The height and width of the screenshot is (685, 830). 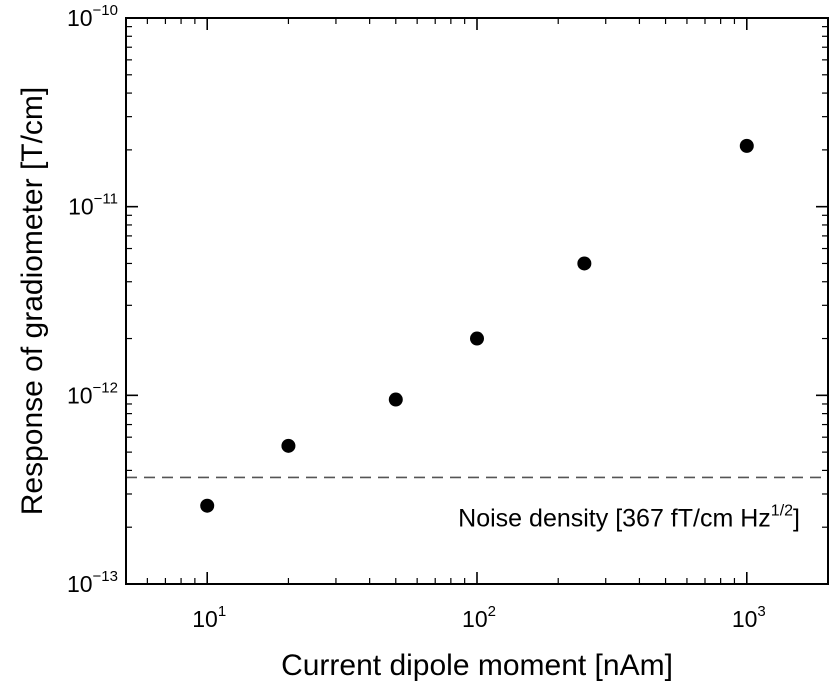 I want to click on x-tick-label: 10², so click(x=479, y=617).